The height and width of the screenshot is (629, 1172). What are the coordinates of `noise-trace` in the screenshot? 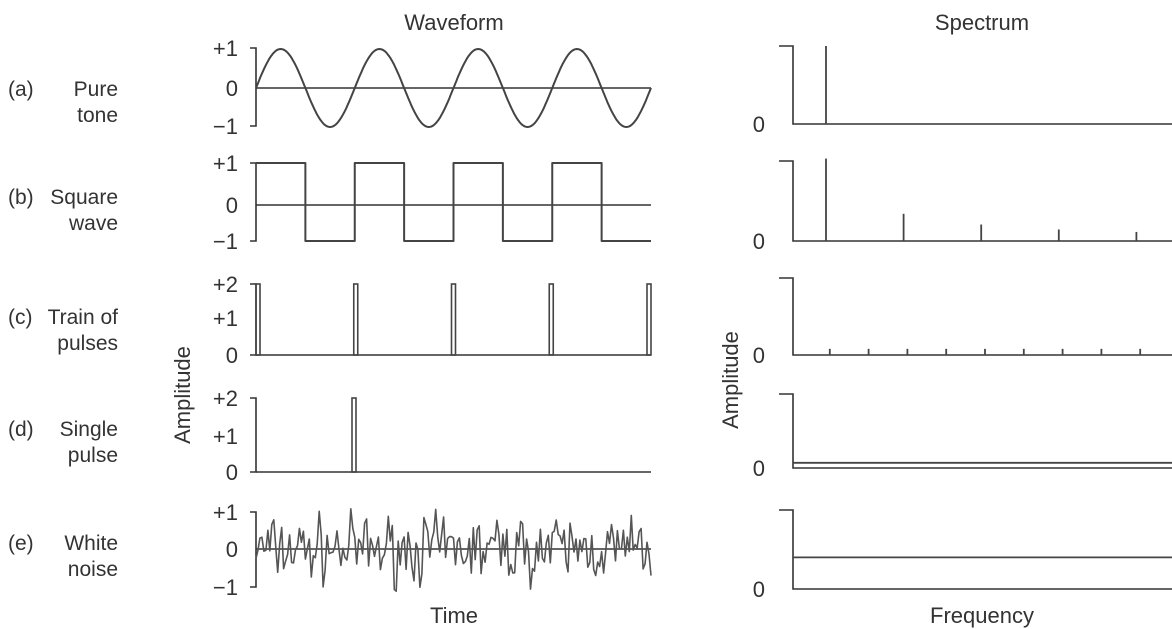 It's located at (453, 550).